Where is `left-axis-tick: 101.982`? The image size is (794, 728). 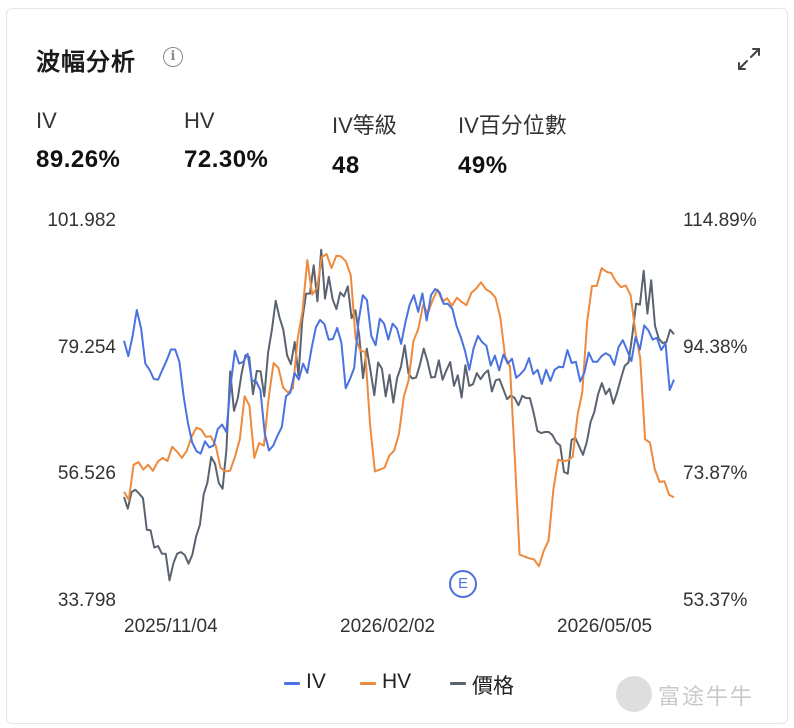 left-axis-tick: 101.982 is located at coordinates (81, 220).